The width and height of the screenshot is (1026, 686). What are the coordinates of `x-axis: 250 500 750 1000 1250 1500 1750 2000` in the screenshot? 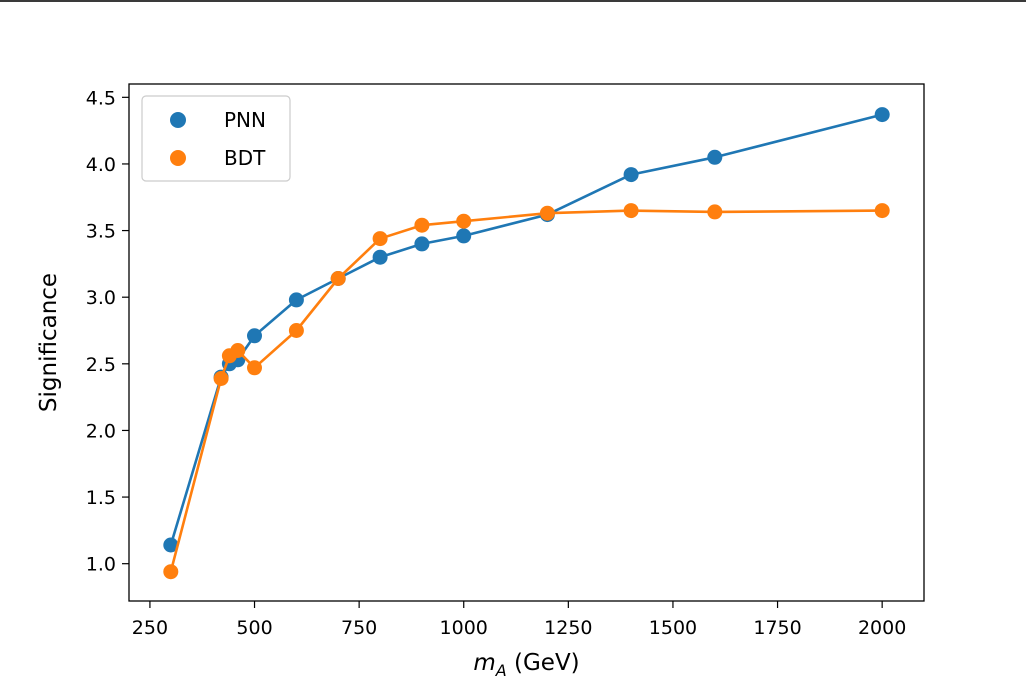 It's located at (519, 620).